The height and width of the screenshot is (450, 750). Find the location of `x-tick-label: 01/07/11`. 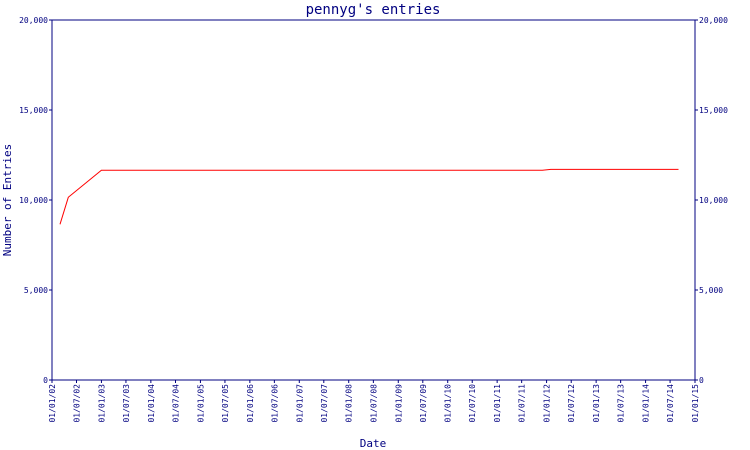

x-tick-label: 01/07/11 is located at coordinates (522, 403).